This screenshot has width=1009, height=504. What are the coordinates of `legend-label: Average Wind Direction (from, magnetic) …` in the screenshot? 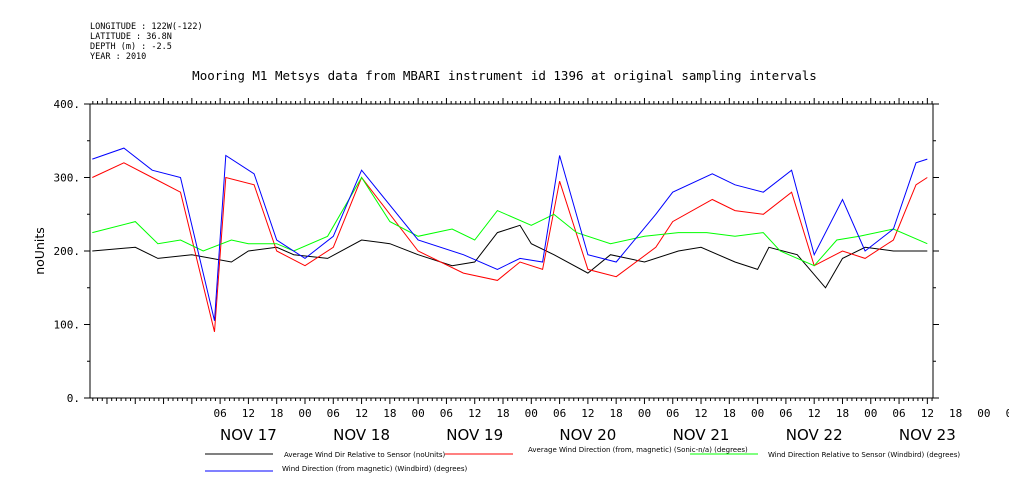 It's located at (638, 450).